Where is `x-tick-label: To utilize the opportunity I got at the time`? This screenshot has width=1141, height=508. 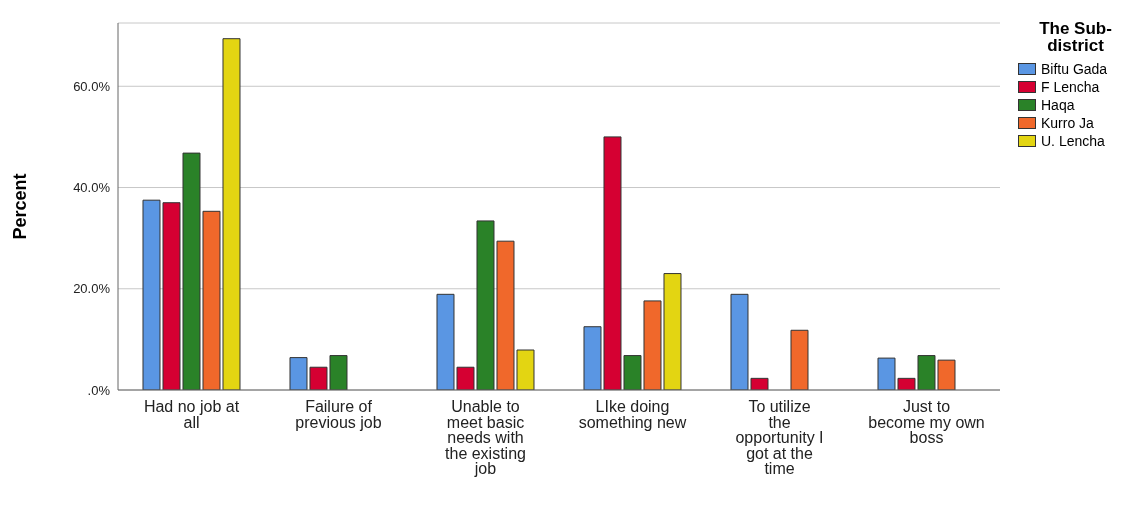
x-tick-label: To utilize the opportunity I got at the time is located at coordinates (779, 437).